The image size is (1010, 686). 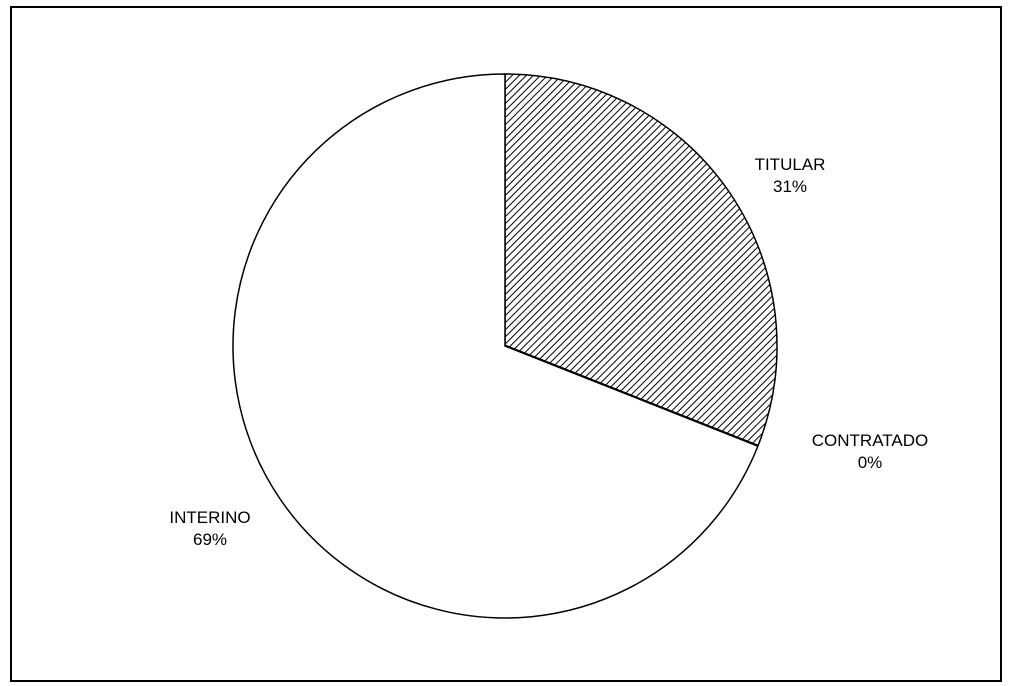 What do you see at coordinates (641, 260) in the screenshot?
I see `pie-slice-titular` at bounding box center [641, 260].